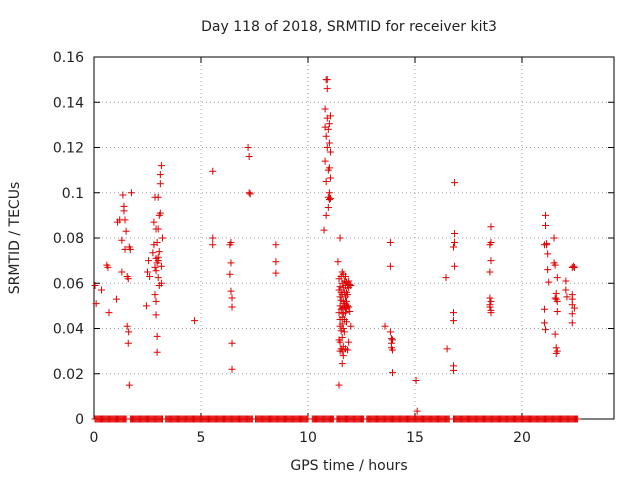 This screenshot has height=480, width=640. I want to click on y-tick-label: 0, so click(79, 420).